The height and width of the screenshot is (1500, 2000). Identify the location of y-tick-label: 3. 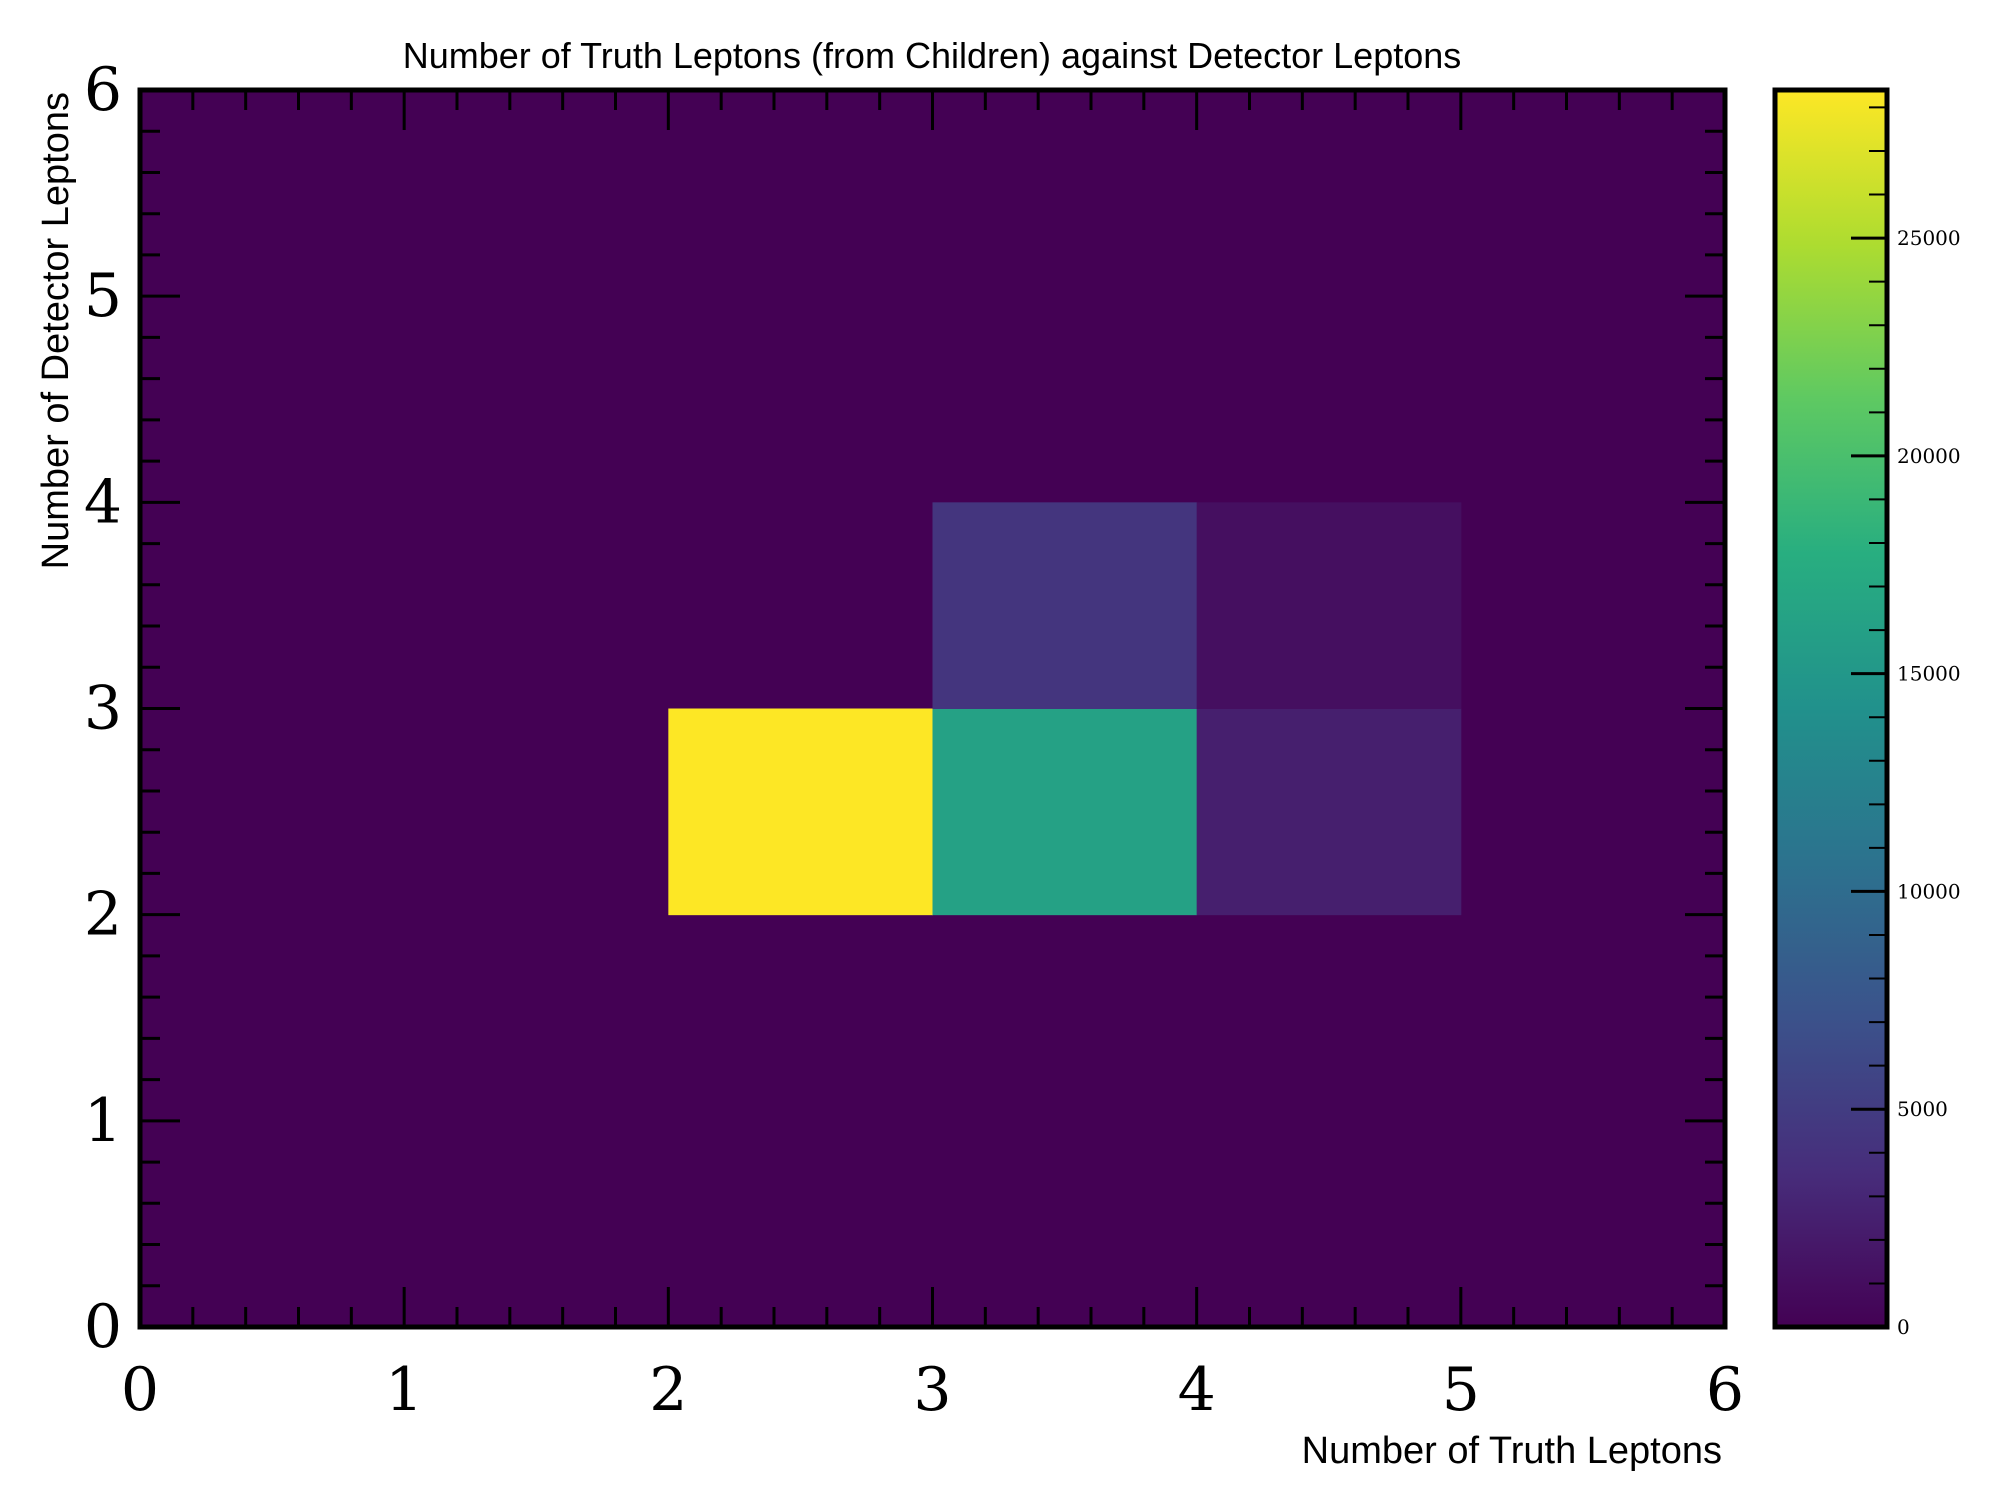
(103, 709).